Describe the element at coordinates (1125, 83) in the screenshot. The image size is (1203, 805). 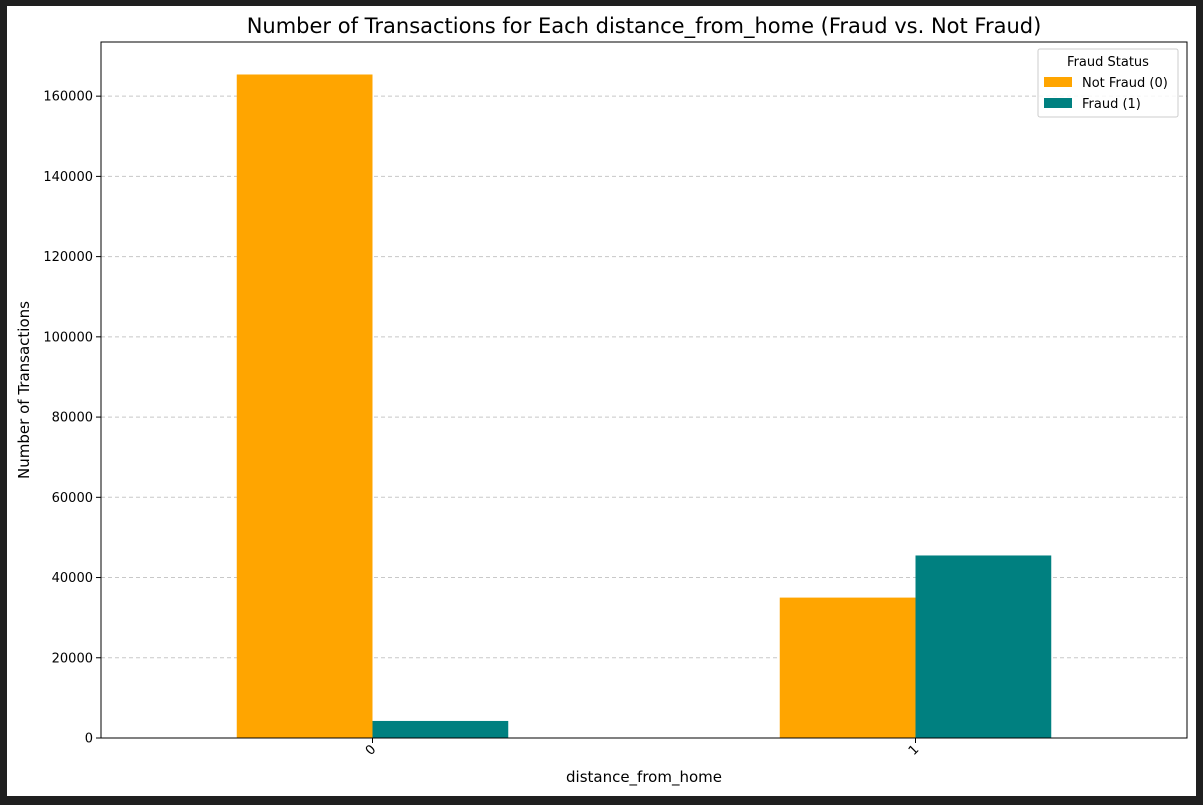
I see `legend-label: Not Fraud (0)` at that location.